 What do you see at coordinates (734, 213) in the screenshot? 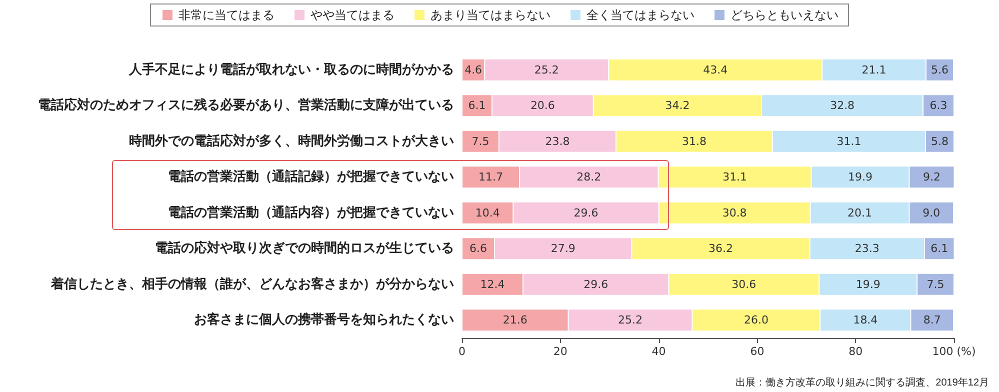
I see `data-label: 30.8` at bounding box center [734, 213].